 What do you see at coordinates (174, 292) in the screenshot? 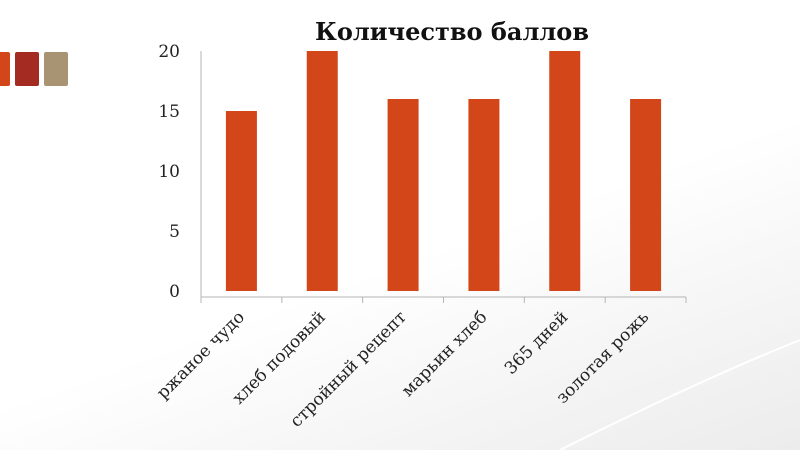
I see `y-tick-label: 0` at bounding box center [174, 292].